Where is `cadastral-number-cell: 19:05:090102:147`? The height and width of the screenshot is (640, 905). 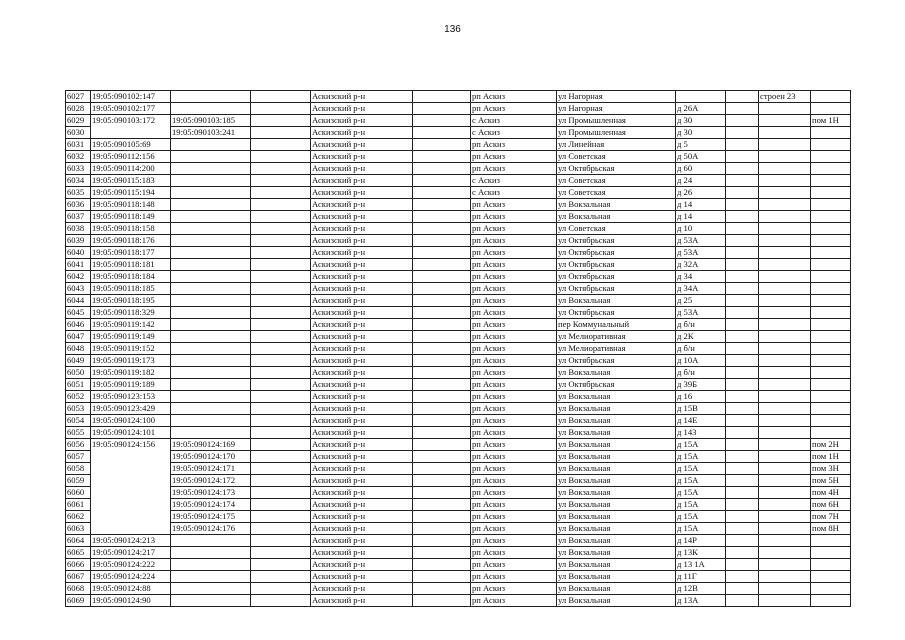
cadastral-number-cell: 19:05:090102:147 is located at coordinates (130, 96).